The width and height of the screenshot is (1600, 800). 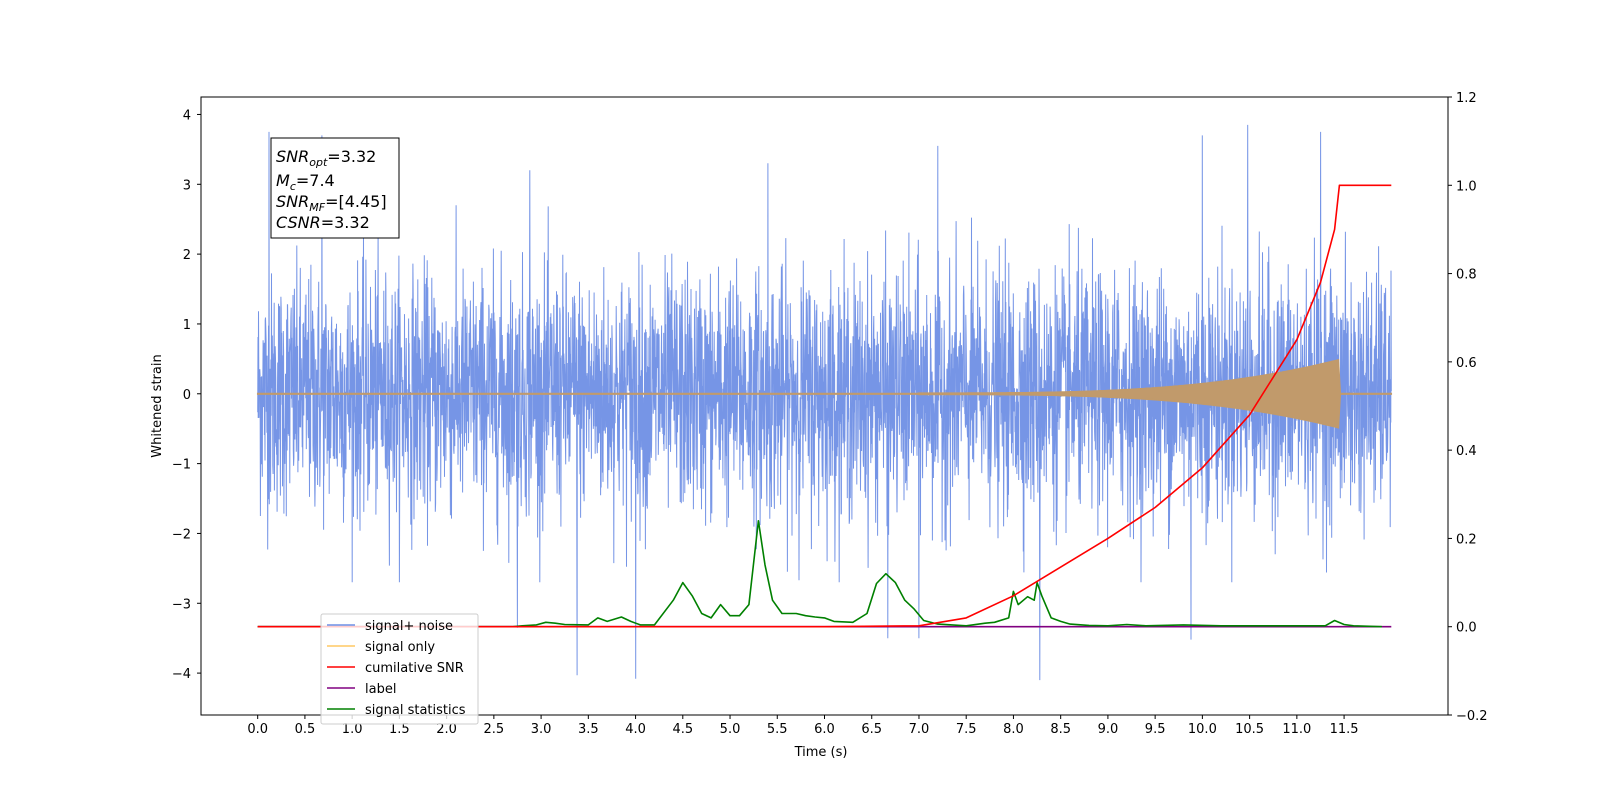 I want to click on x-tick-label: 0.0, so click(x=257, y=729).